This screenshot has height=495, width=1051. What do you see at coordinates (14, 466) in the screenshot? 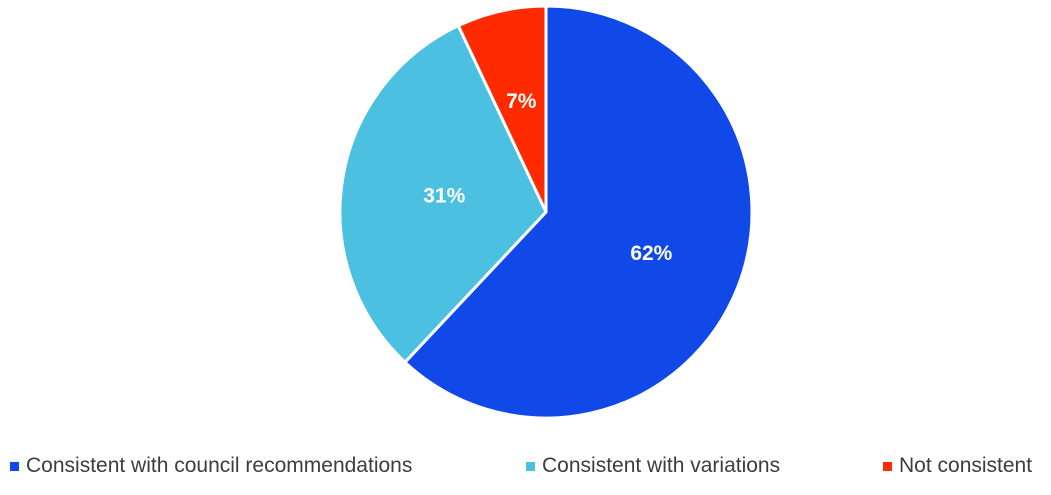
I see `legend-swatch-council` at bounding box center [14, 466].